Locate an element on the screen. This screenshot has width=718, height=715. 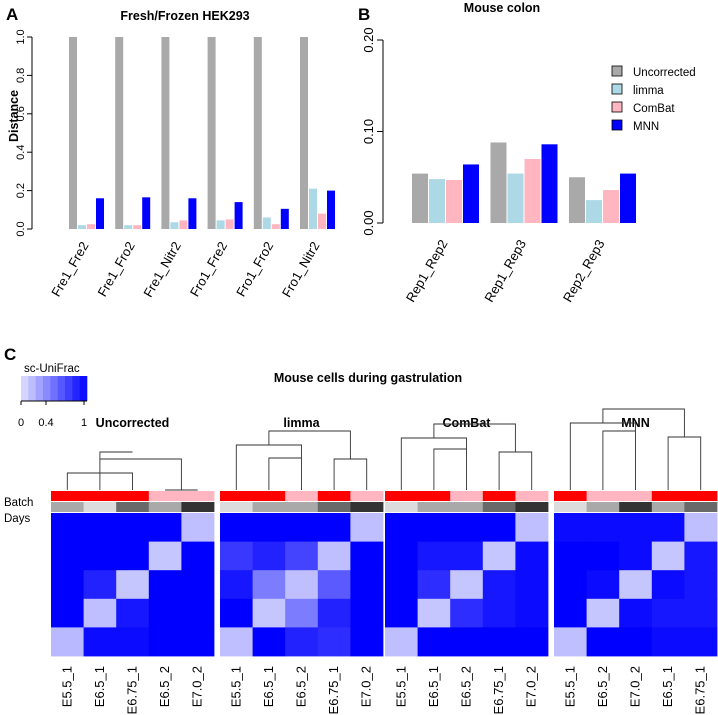
heatmap-label-e6-5-2: E6.5_2 is located at coordinates (602, 686).